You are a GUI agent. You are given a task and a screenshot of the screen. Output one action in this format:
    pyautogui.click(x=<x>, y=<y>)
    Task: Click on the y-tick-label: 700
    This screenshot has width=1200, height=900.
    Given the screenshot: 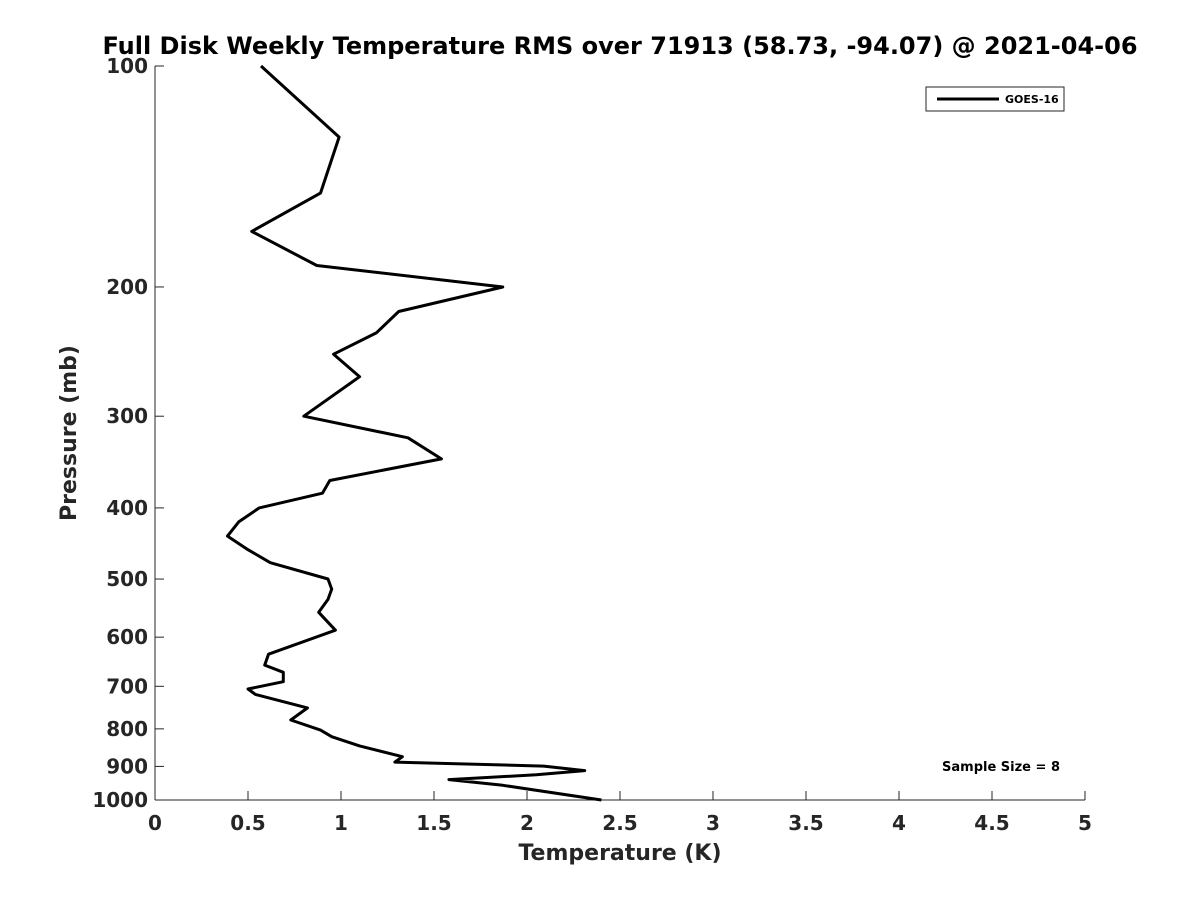 What is the action you would take?
    pyautogui.click(x=127, y=686)
    